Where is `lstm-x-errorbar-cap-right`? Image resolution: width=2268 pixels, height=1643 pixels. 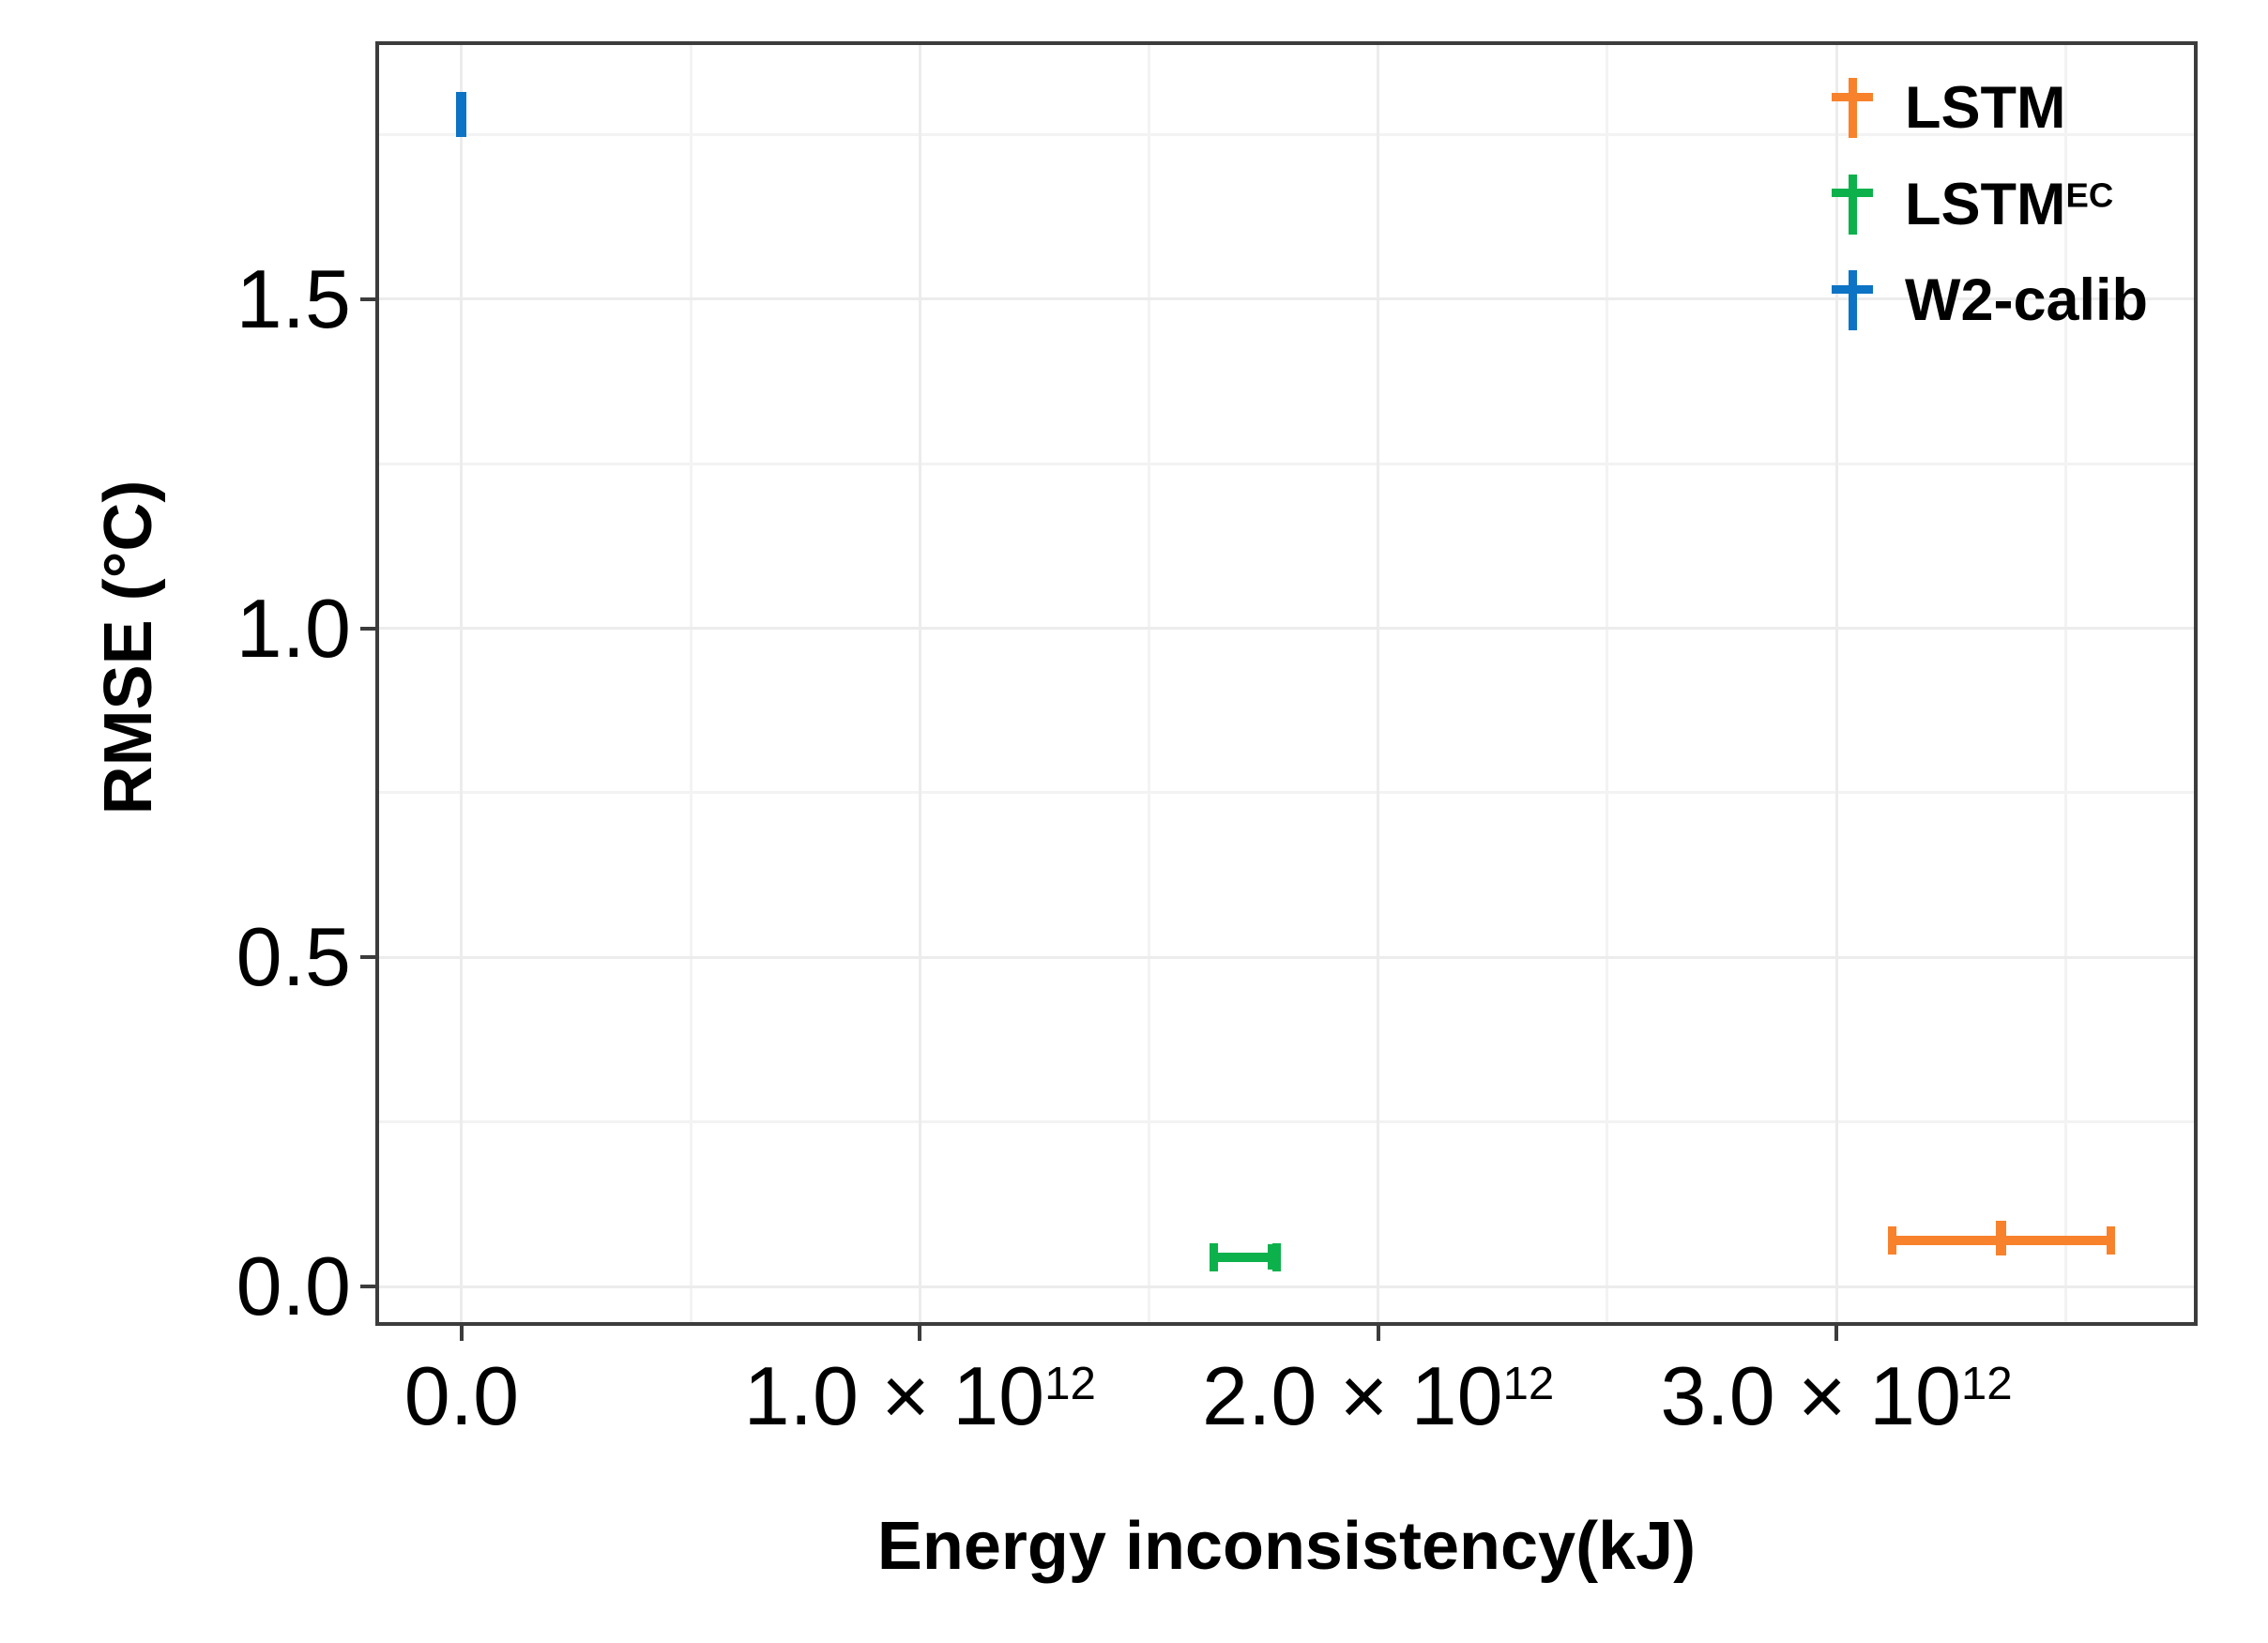 lstm-x-errorbar-cap-right is located at coordinates (2111, 1240).